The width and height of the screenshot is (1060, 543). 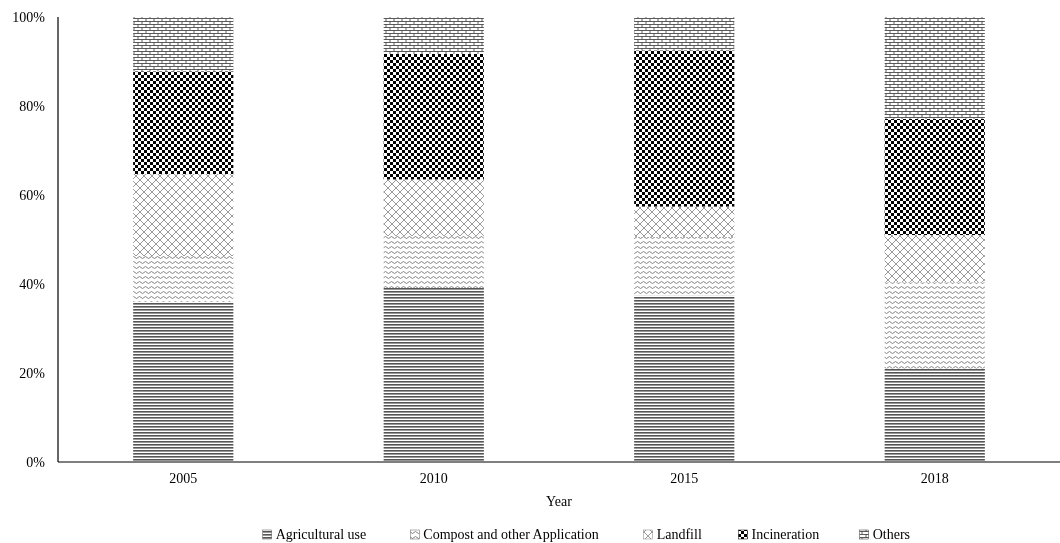 I want to click on y-tick-label: 20%, so click(x=32, y=373).